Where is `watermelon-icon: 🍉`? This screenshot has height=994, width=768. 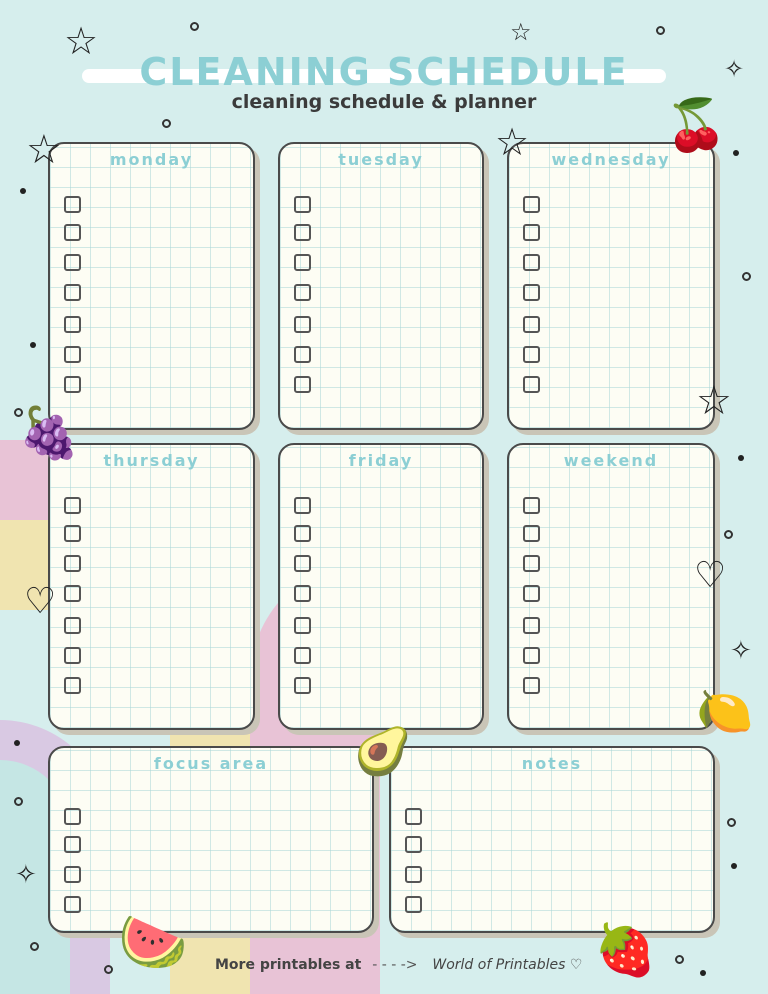 watermelon-icon: 🍉 is located at coordinates (153, 942).